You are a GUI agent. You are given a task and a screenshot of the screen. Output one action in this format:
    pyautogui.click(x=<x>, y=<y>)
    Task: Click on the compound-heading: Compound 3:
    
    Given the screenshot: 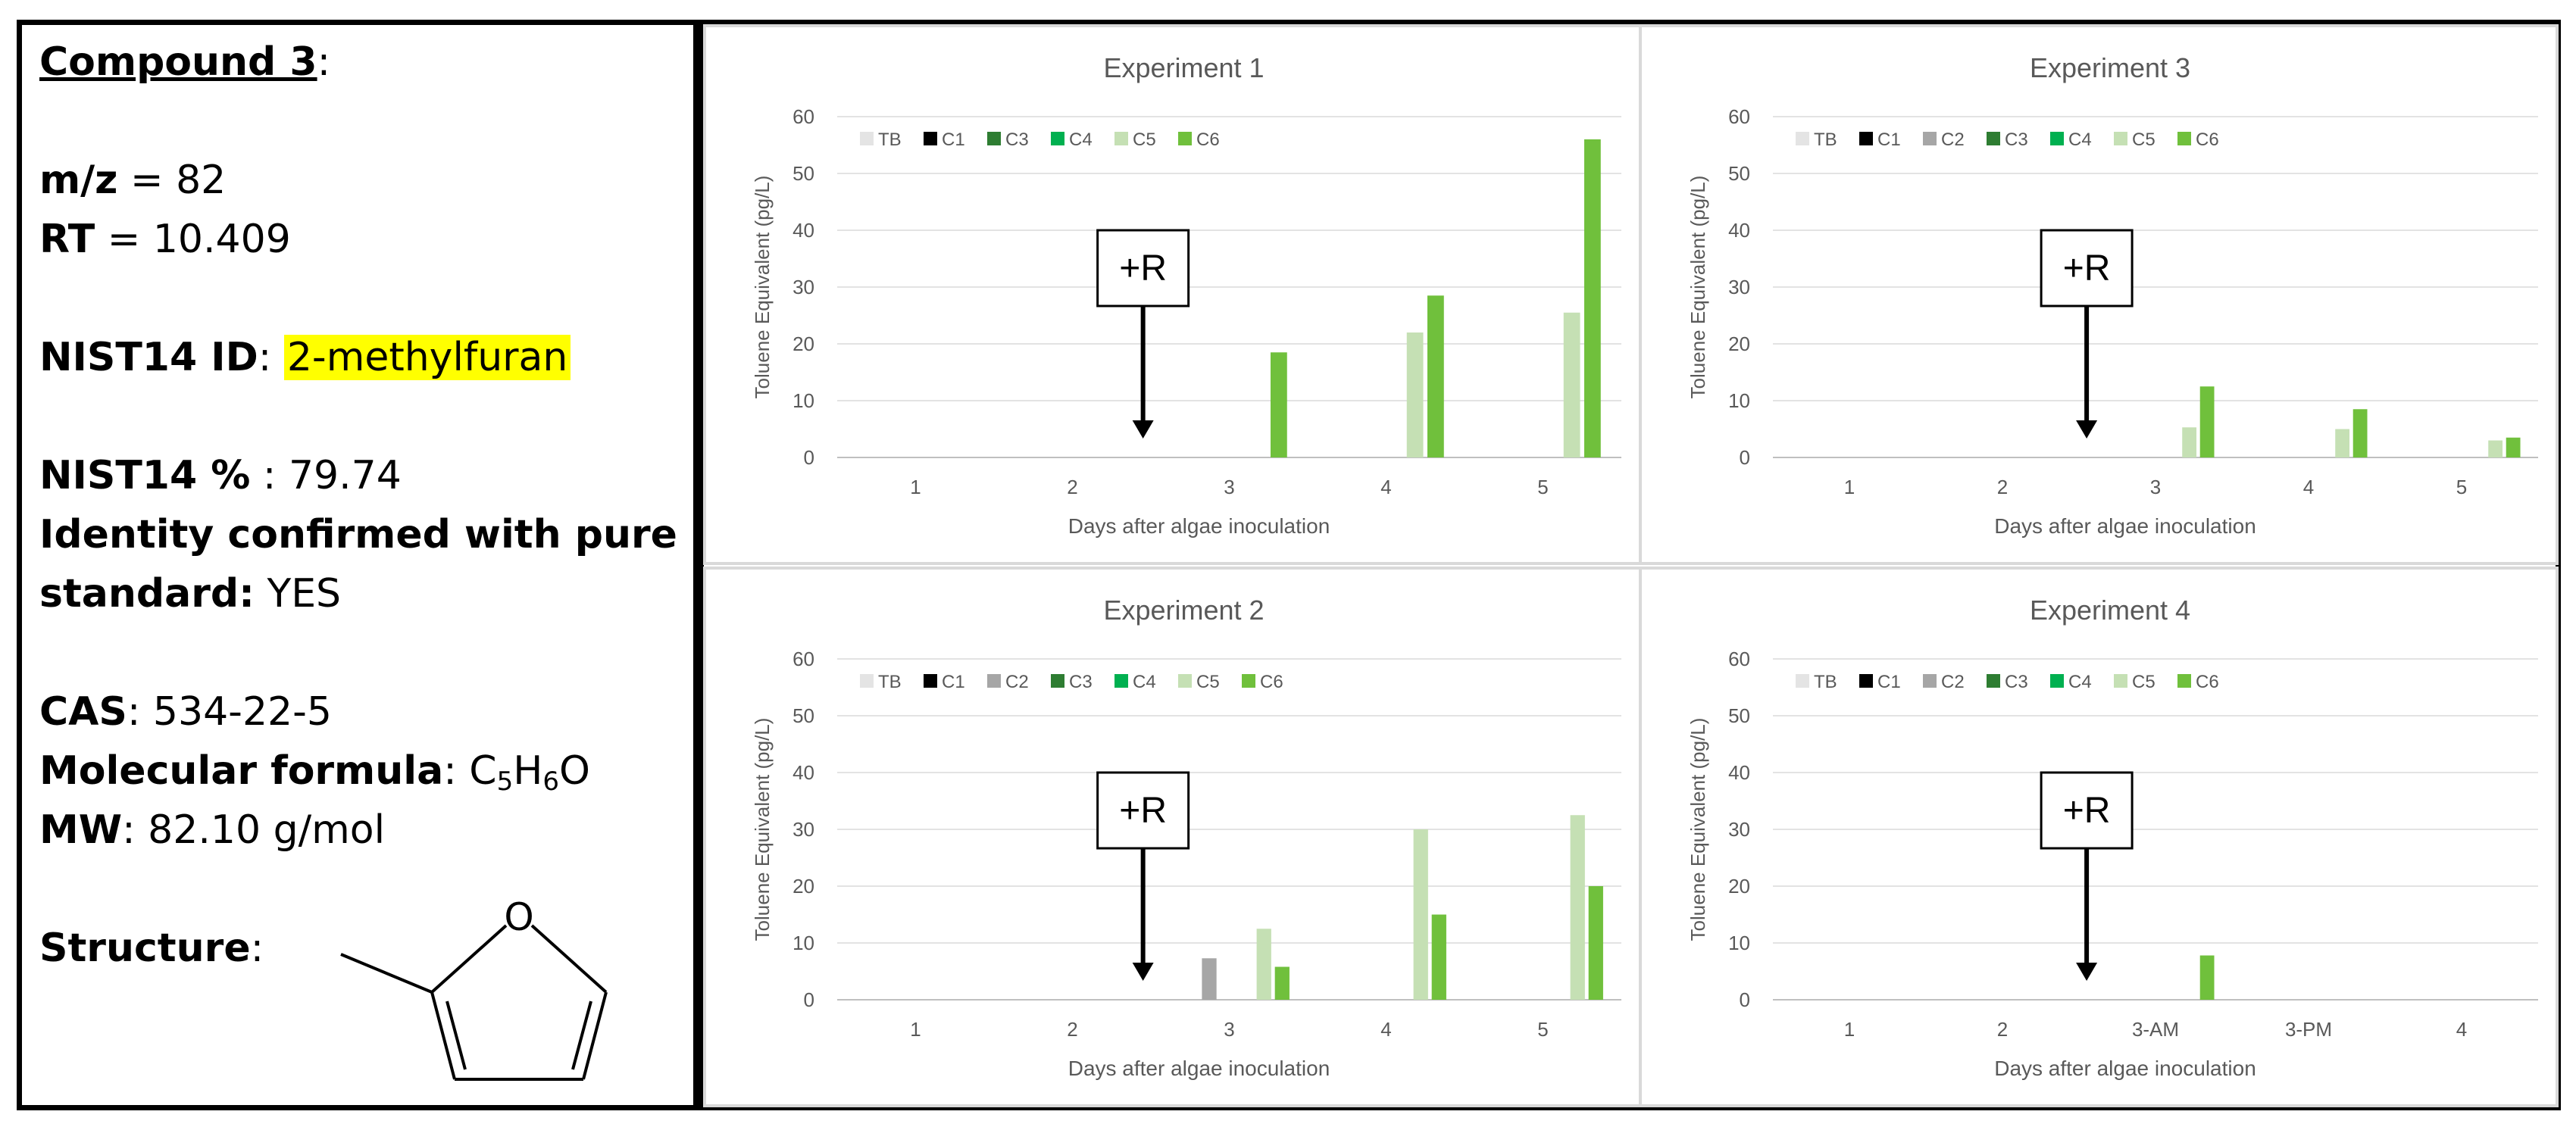 What is the action you would take?
    pyautogui.click(x=185, y=62)
    